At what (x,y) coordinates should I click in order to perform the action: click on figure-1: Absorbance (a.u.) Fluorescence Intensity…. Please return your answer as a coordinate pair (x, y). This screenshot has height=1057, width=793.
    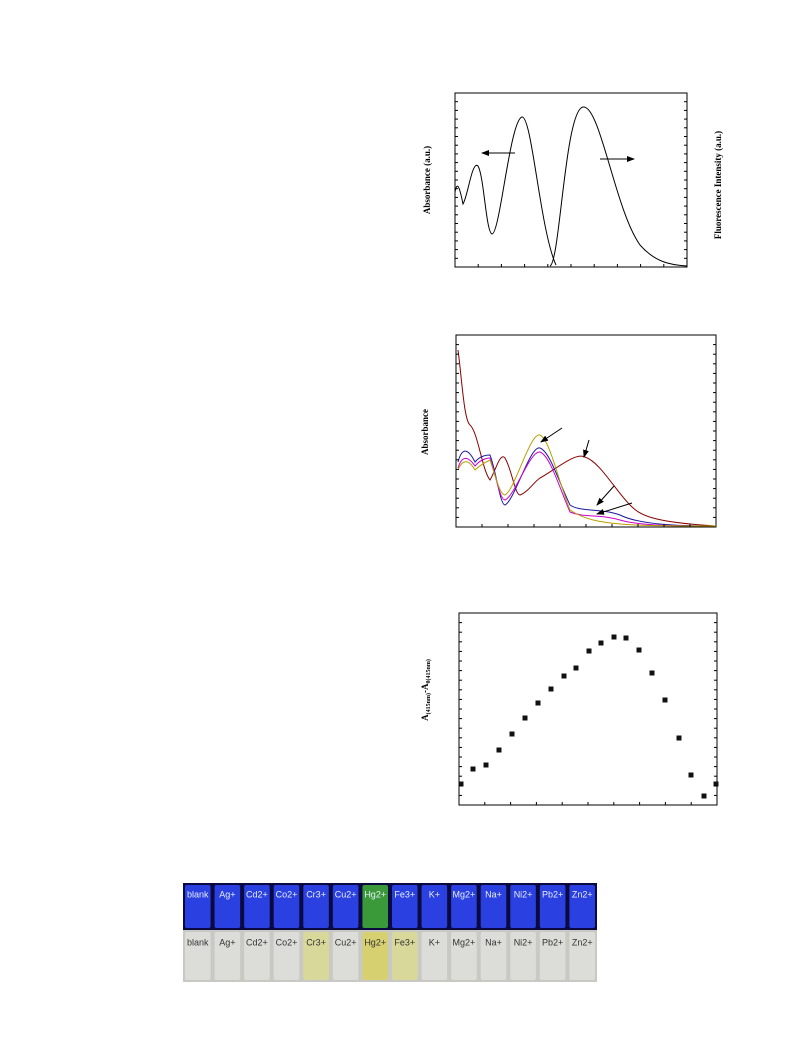
    Looking at the image, I should click on (572, 180).